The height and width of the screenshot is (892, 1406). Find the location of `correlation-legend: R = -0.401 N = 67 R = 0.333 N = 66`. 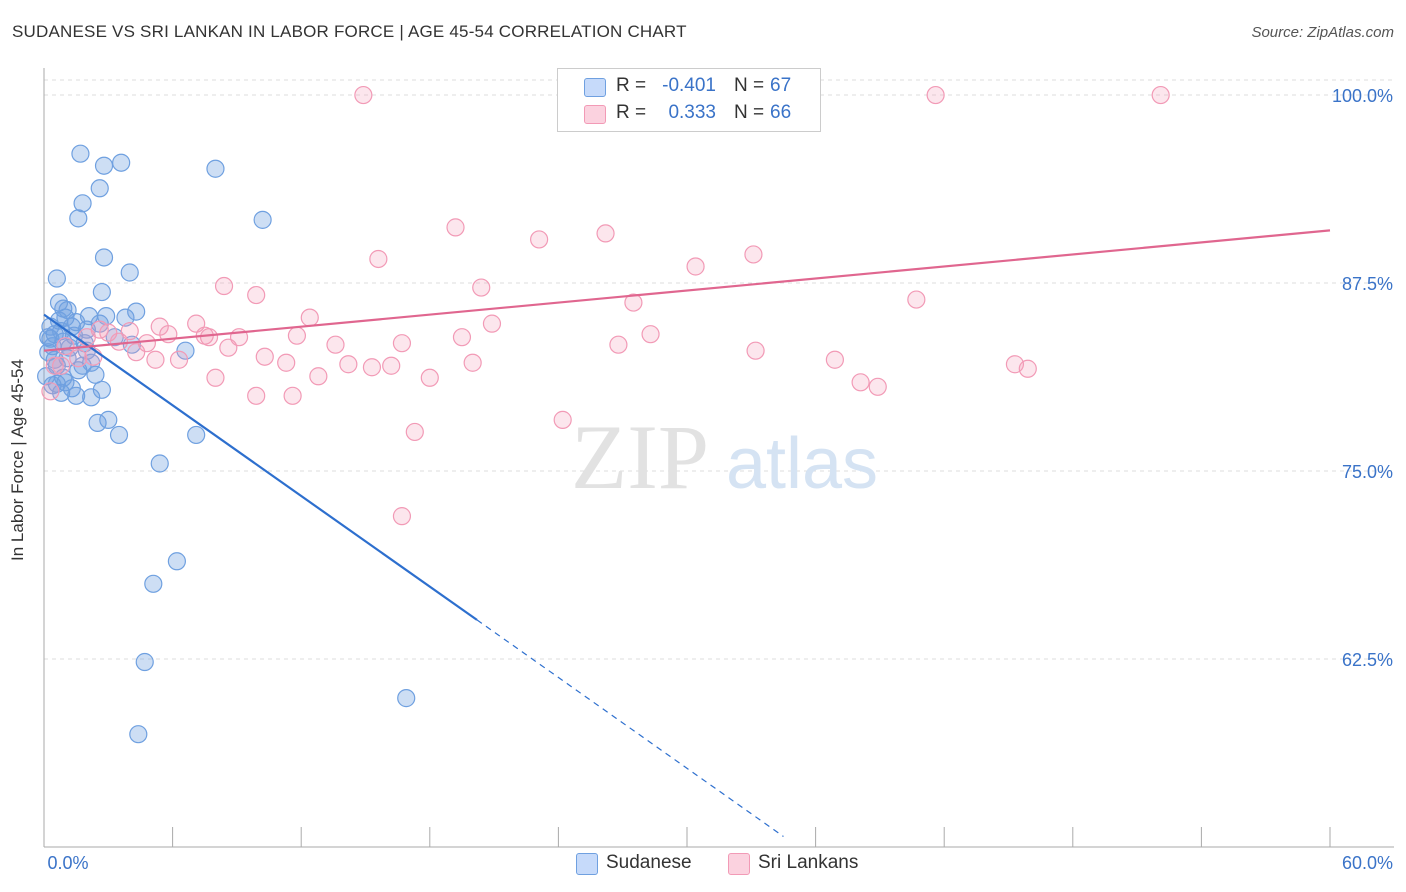

correlation-legend: R = -0.401 N = 67 R = 0.333 N = 66 is located at coordinates (689, 100).